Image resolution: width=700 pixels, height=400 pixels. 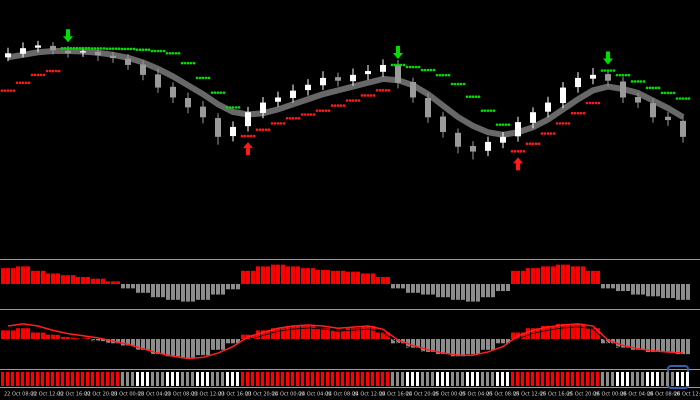 I want to click on x-tick-label: 23 Oct 04:00, so click(x=154, y=395).